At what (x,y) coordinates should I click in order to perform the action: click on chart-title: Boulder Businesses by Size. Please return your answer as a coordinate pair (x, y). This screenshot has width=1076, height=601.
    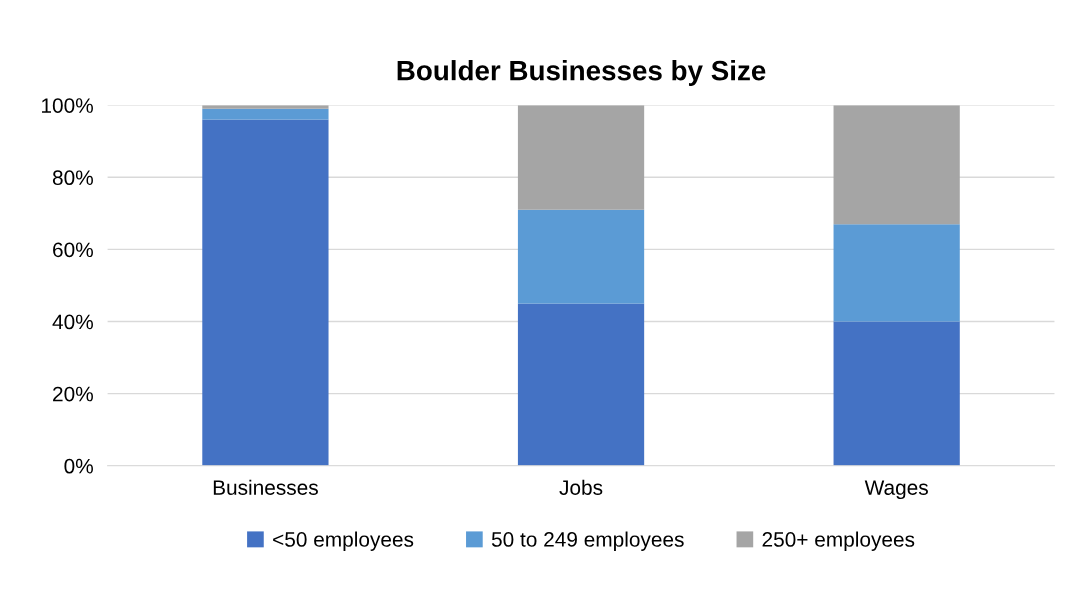
    Looking at the image, I should click on (581, 73).